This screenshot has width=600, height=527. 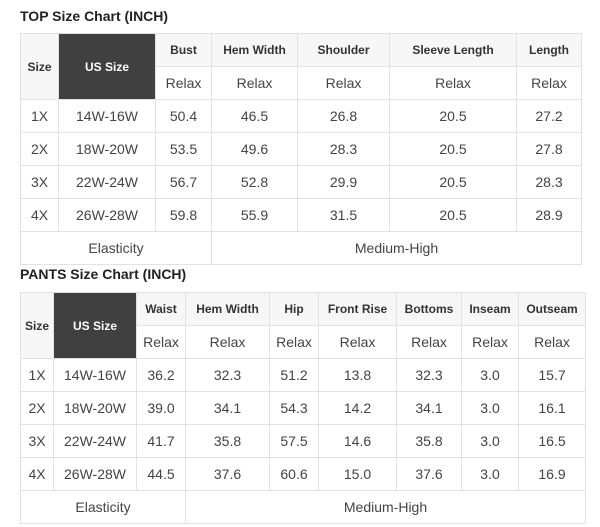 What do you see at coordinates (95, 408) in the screenshot?
I see `table-cell: 18W-20W` at bounding box center [95, 408].